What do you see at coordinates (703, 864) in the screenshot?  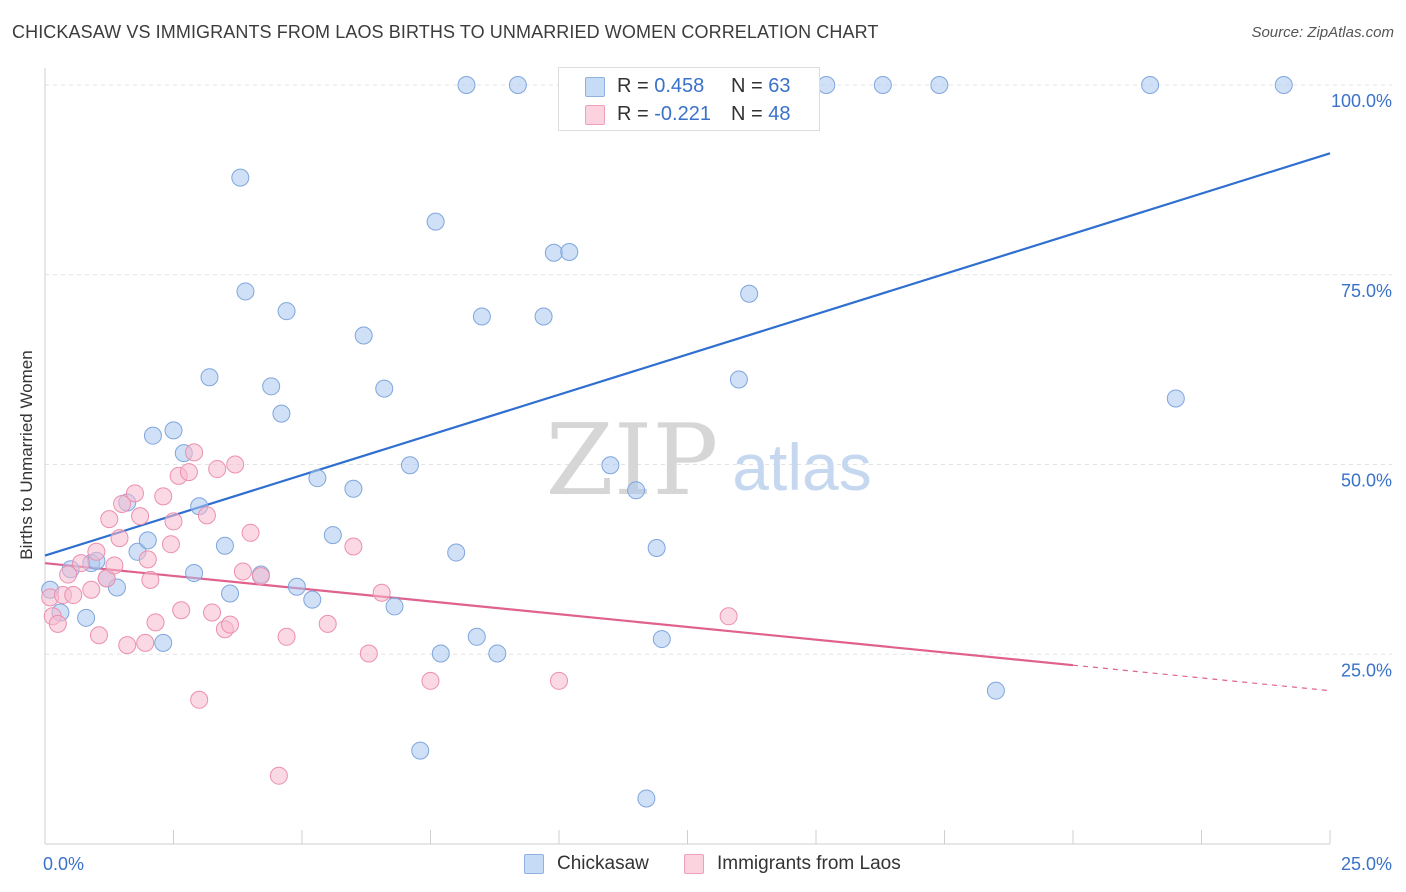 I see `series-legend: Chickasaw Immigrants from Laos` at bounding box center [703, 864].